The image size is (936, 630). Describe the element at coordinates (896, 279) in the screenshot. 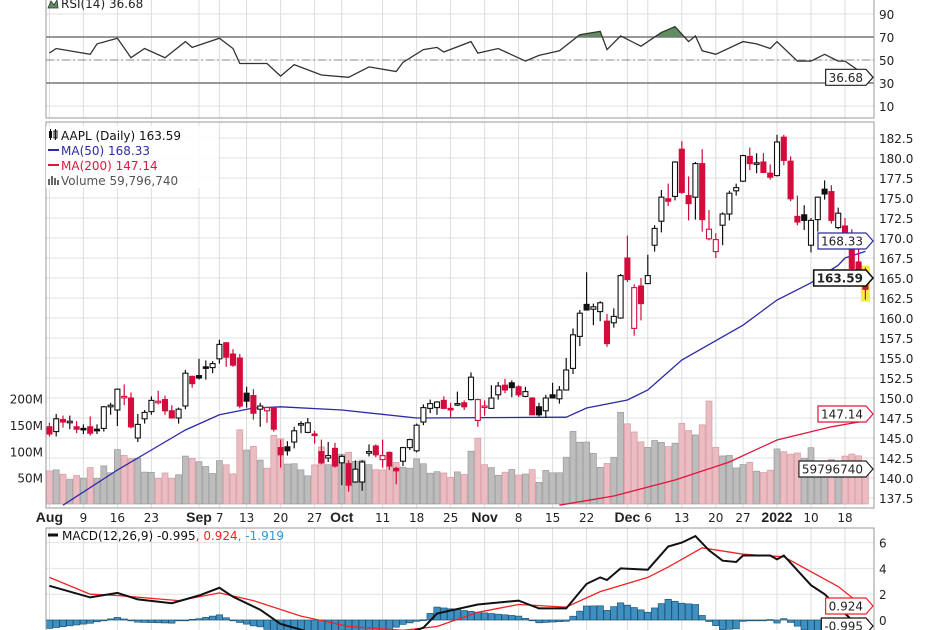

I see `price-tick-label: 165.0` at that location.